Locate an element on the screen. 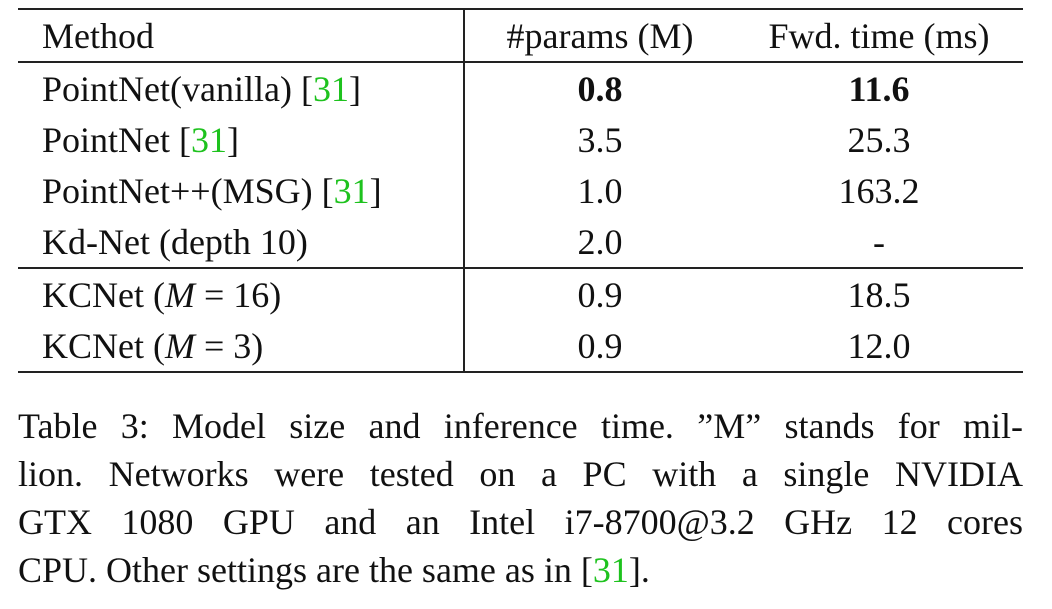 The height and width of the screenshot is (609, 1052). params-cell: 2.0 is located at coordinates (600, 241).